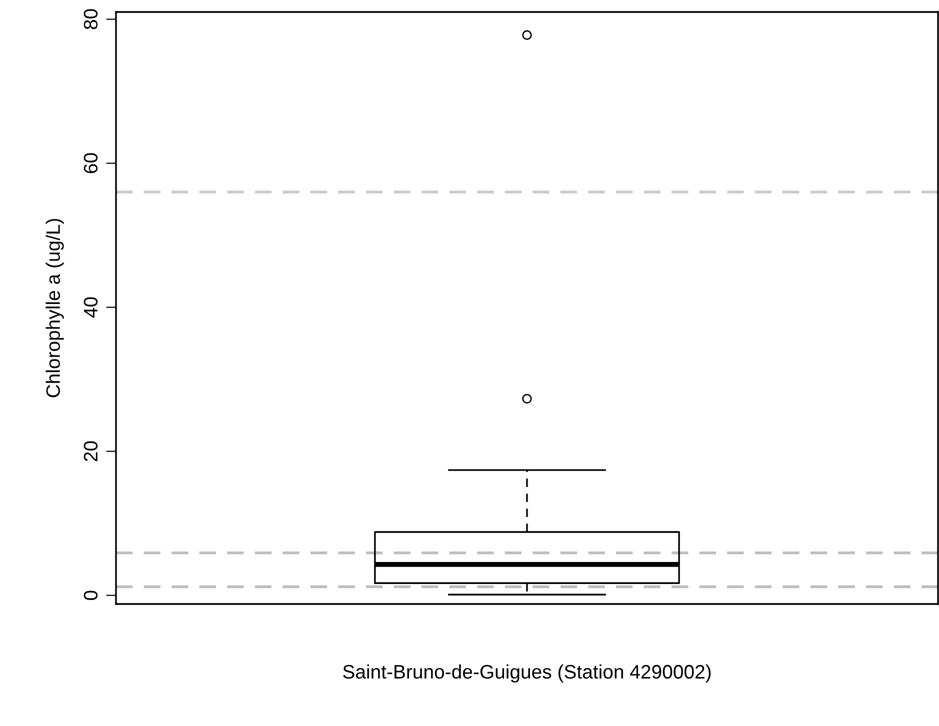 The width and height of the screenshot is (939, 726). What do you see at coordinates (91, 451) in the screenshot?
I see `y-tick-label: 20` at bounding box center [91, 451].